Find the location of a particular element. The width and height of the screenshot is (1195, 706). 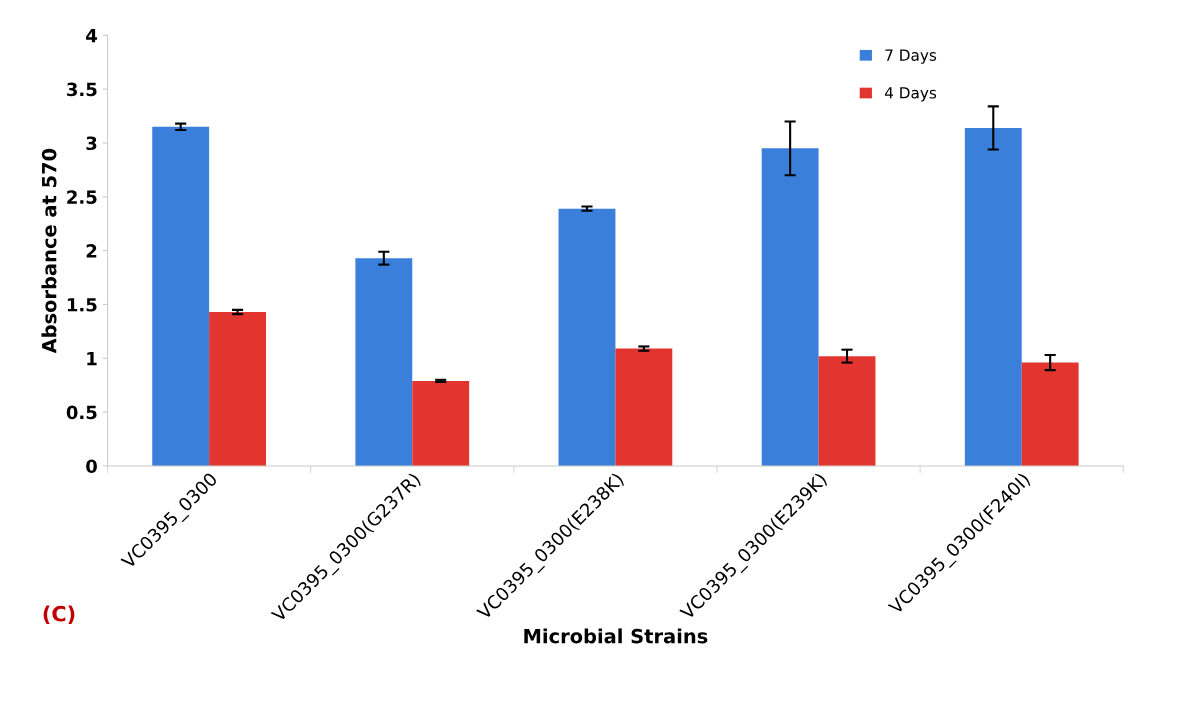

x-axis-title: Microbial Strains is located at coordinates (616, 636).